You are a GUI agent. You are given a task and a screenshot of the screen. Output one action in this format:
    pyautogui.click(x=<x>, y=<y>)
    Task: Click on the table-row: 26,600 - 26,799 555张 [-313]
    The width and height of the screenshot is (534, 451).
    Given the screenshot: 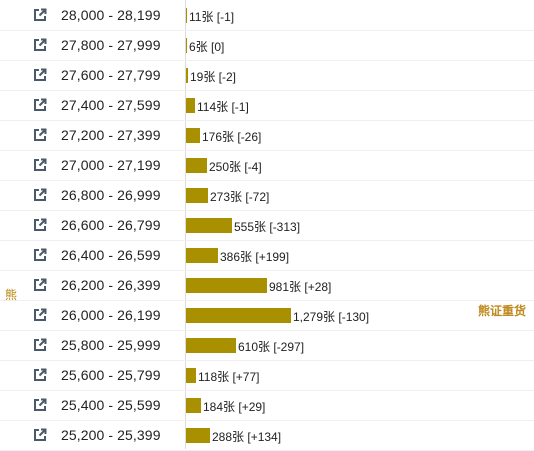 What is the action you would take?
    pyautogui.click(x=267, y=225)
    